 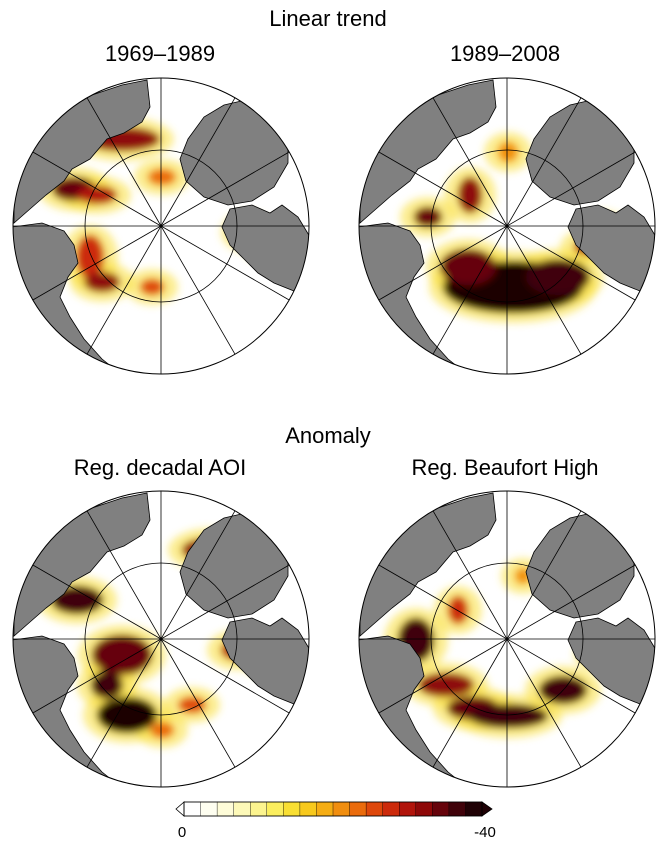 I want to click on panel-title-1989-2008: 1989–2008, so click(x=505, y=53).